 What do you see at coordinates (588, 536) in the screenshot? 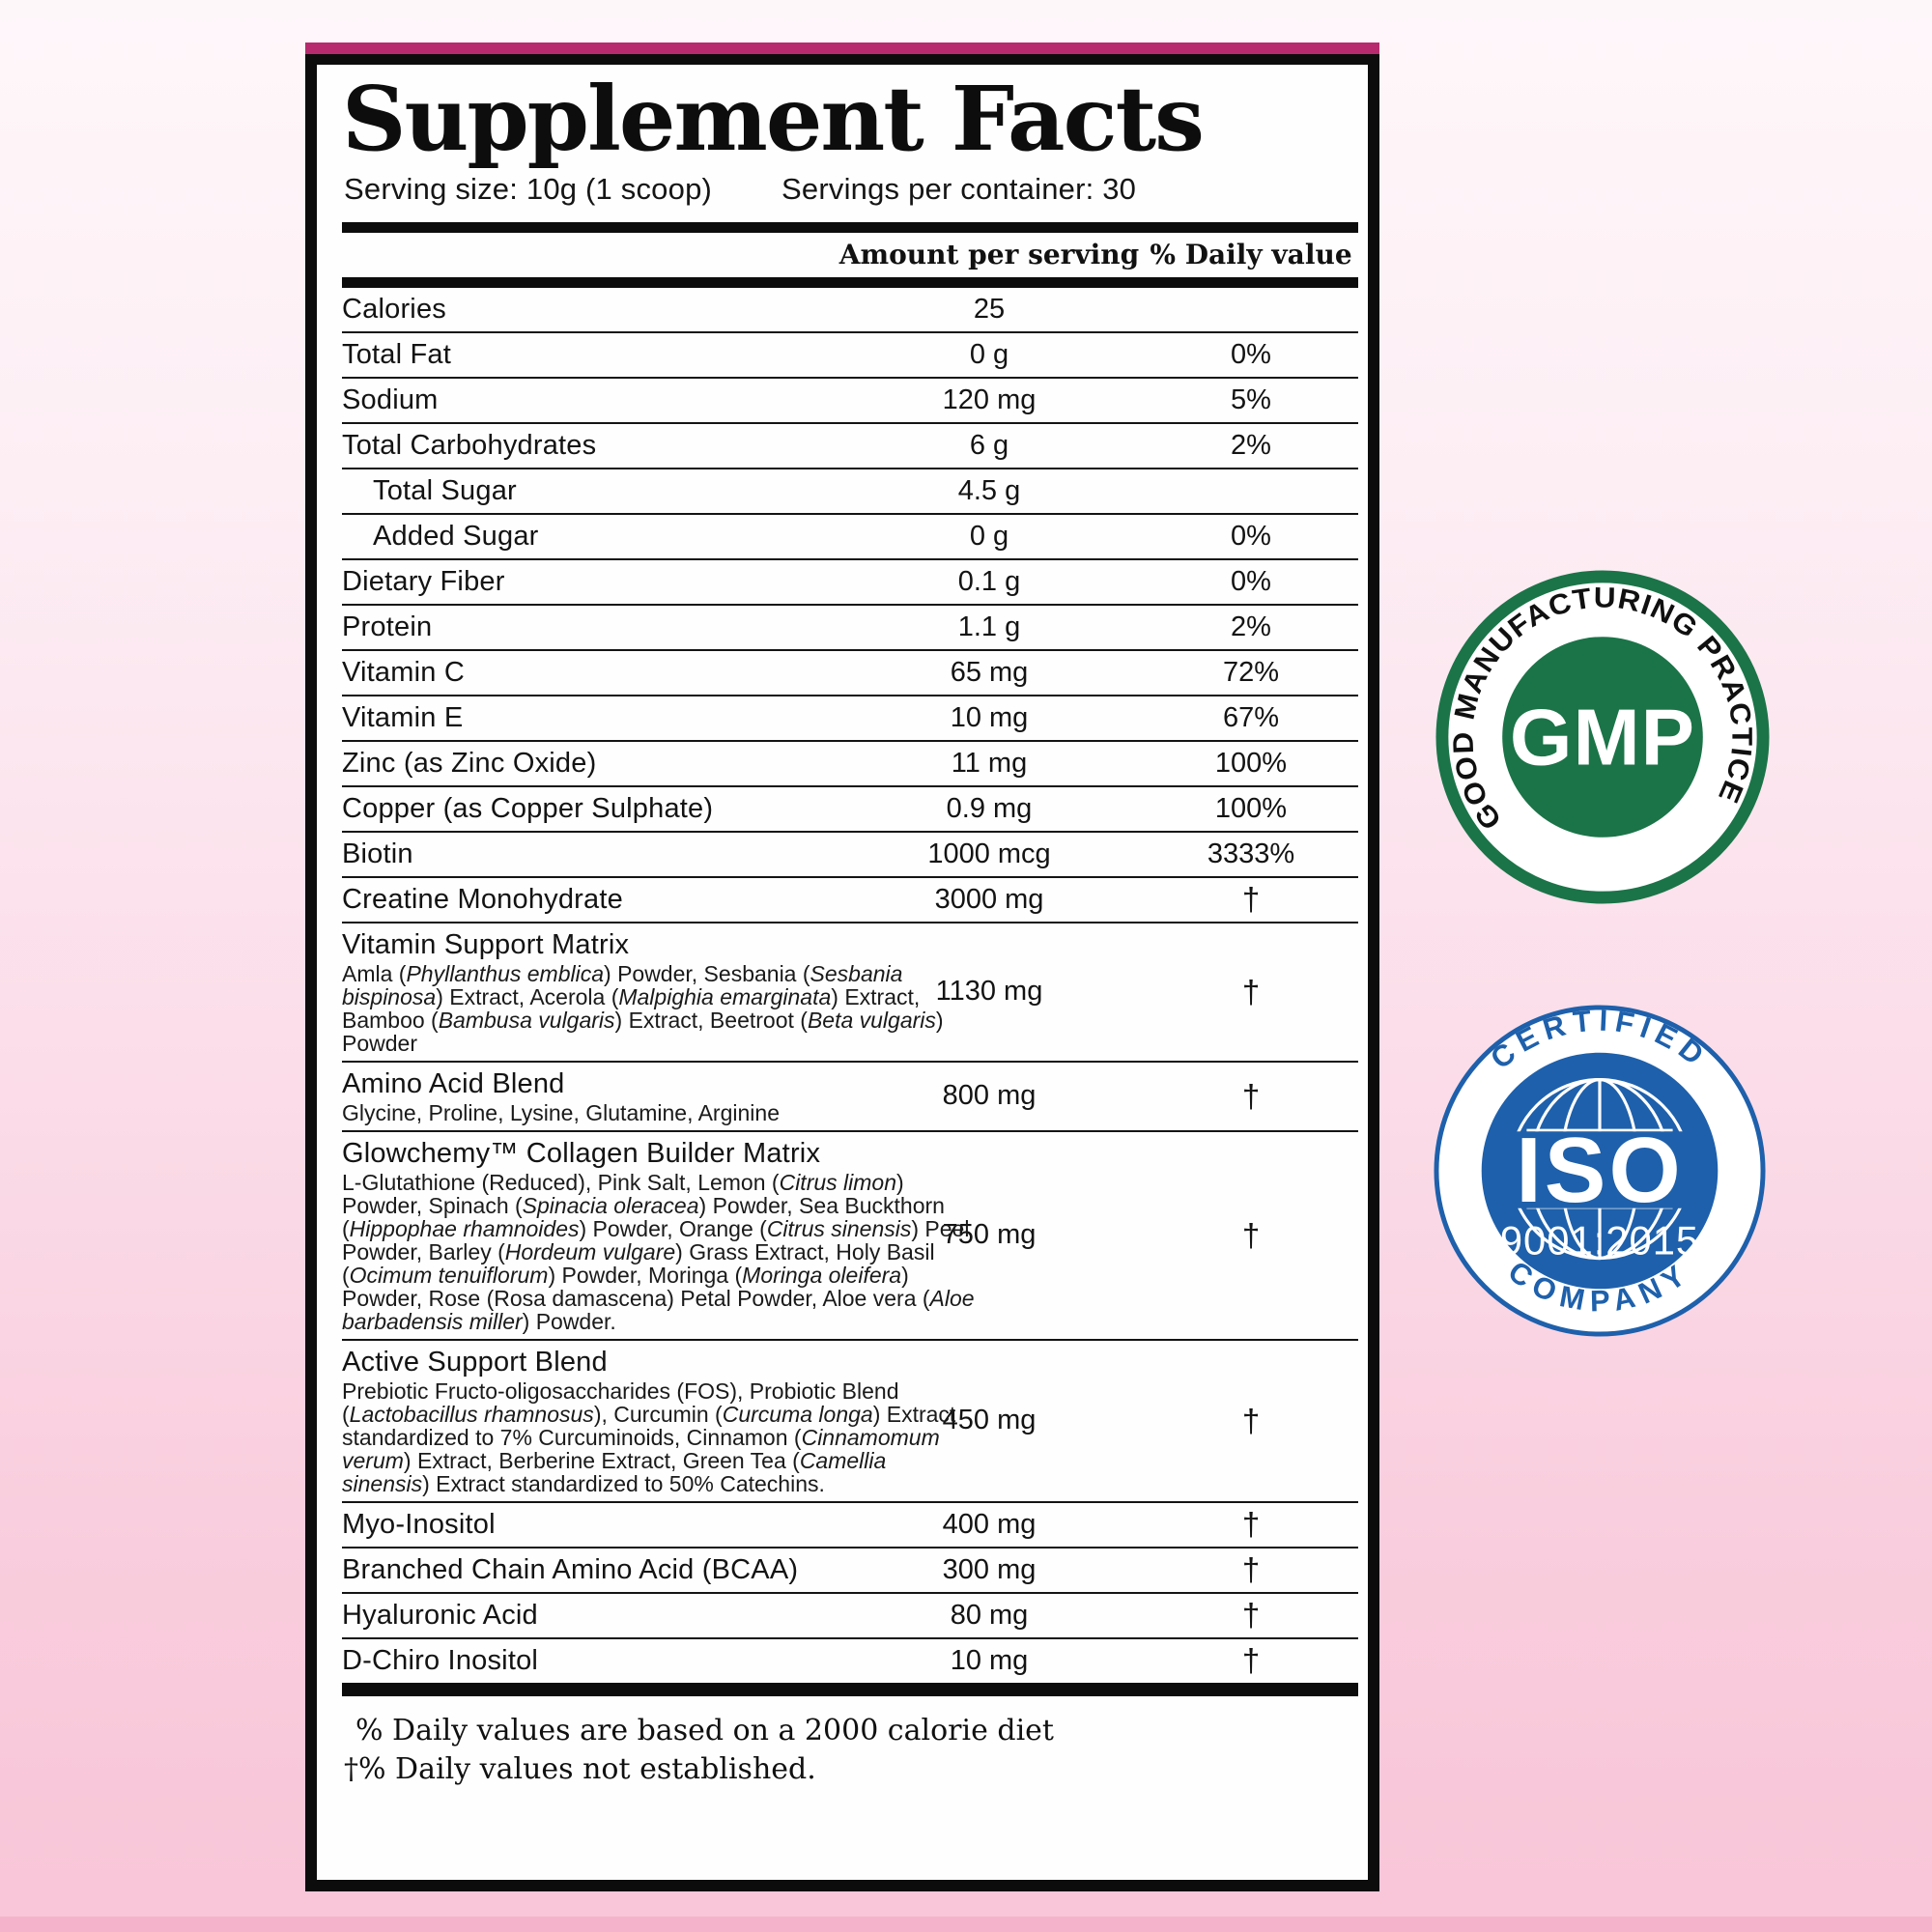
I see `nutrient-cell: Added Sugar` at bounding box center [588, 536].